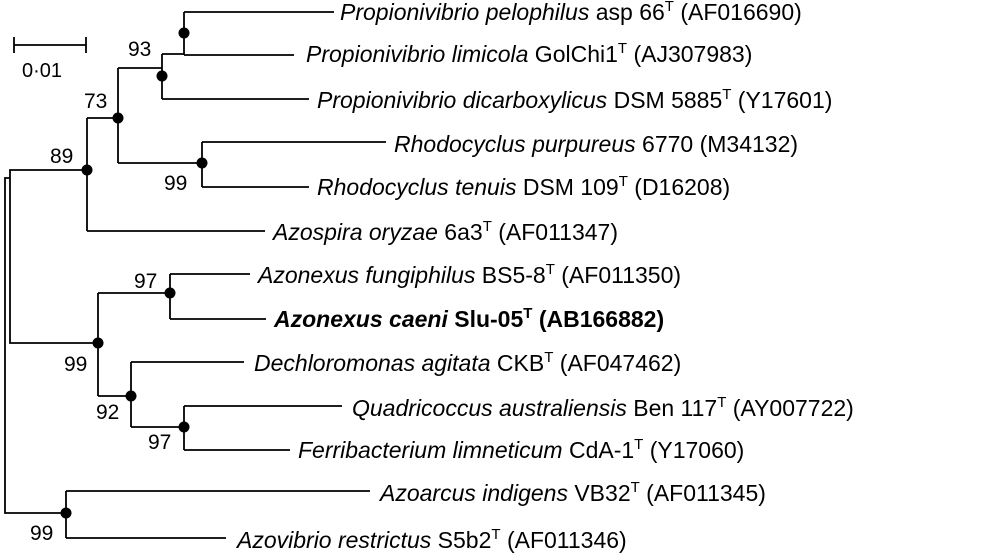 The width and height of the screenshot is (994, 557). I want to click on taxon-strain: asp 66, so click(626, 12).